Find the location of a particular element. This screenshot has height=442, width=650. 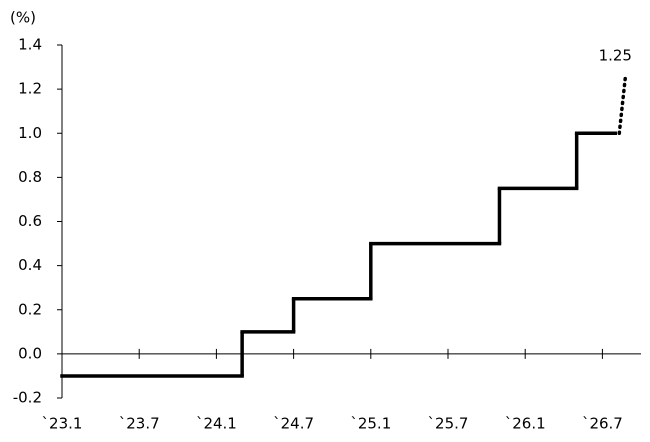

x-tick-label: `26.1 is located at coordinates (525, 424).